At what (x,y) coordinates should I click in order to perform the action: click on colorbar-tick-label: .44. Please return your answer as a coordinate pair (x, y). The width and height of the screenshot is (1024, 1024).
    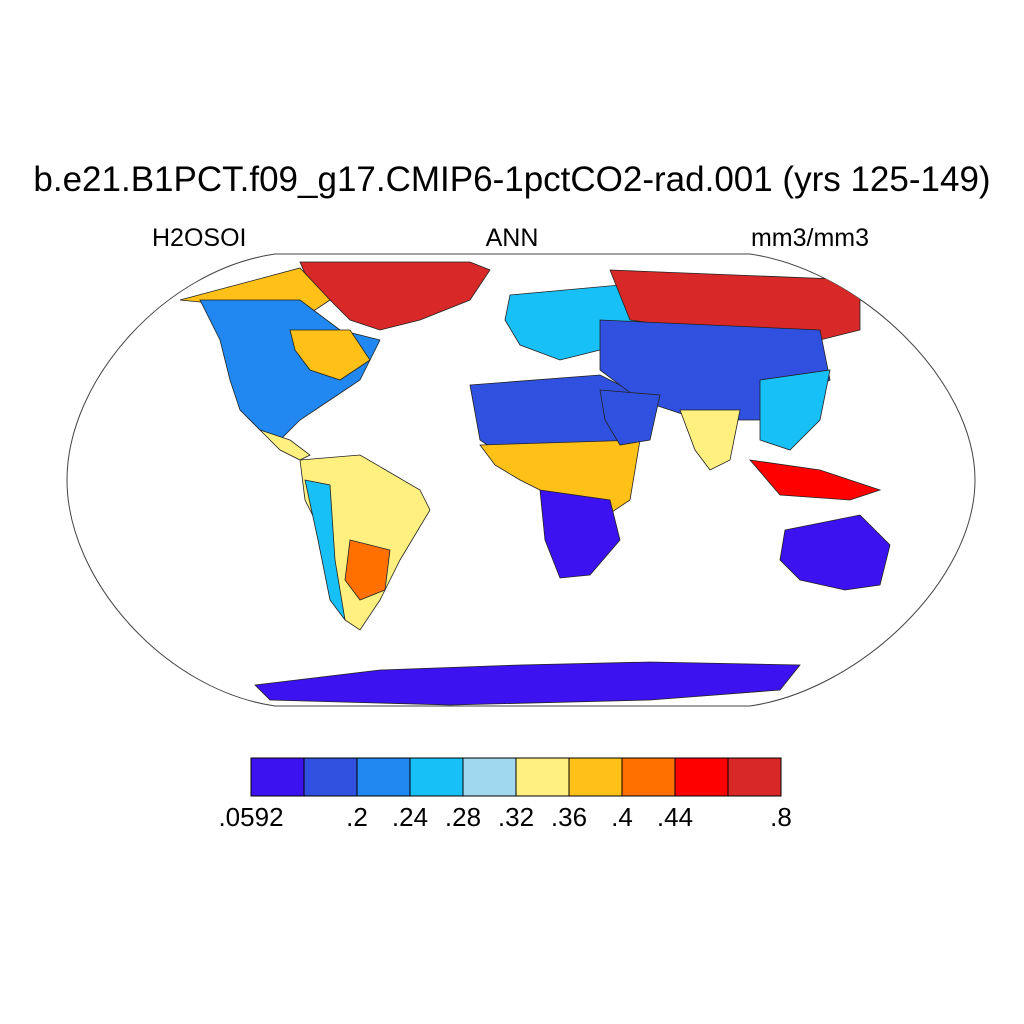
    Looking at the image, I should click on (675, 817).